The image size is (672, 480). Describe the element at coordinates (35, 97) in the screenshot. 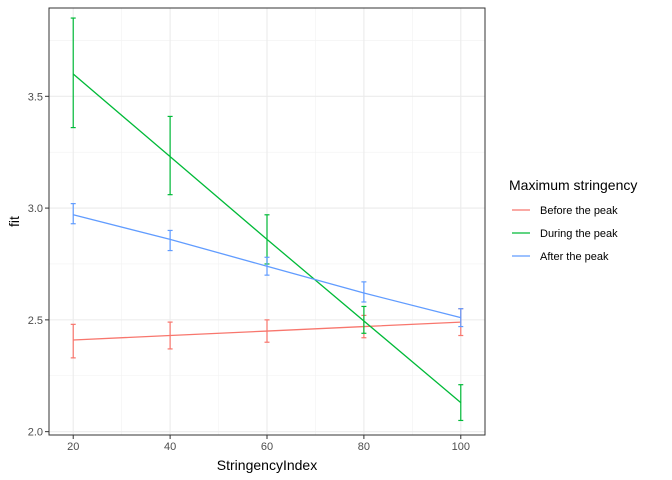

I see `y-tick-label: 3.5` at that location.